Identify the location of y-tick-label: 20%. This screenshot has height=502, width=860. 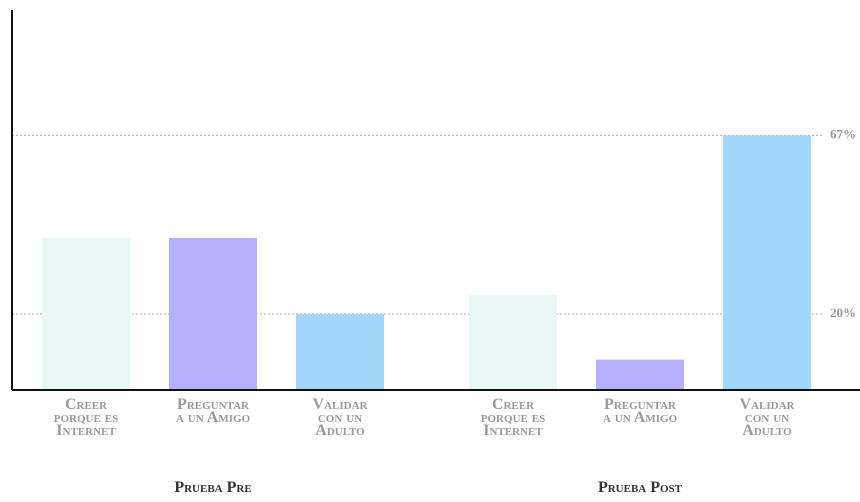
(843, 312).